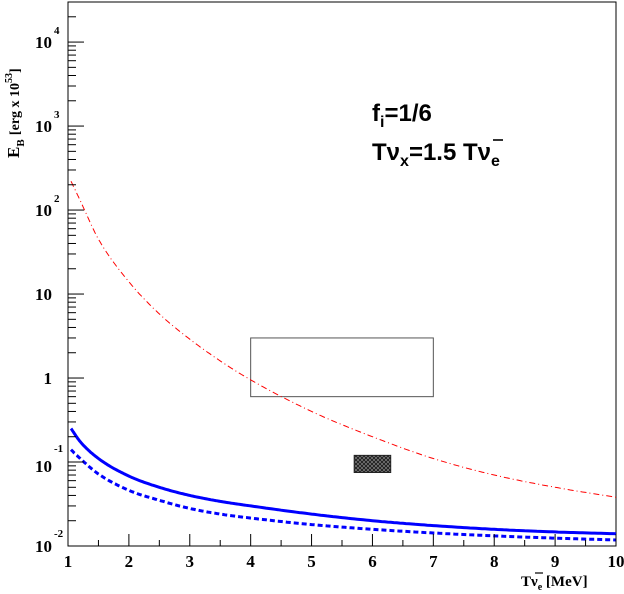  I want to click on annotation-fi: fi=1/6, so click(402, 115).